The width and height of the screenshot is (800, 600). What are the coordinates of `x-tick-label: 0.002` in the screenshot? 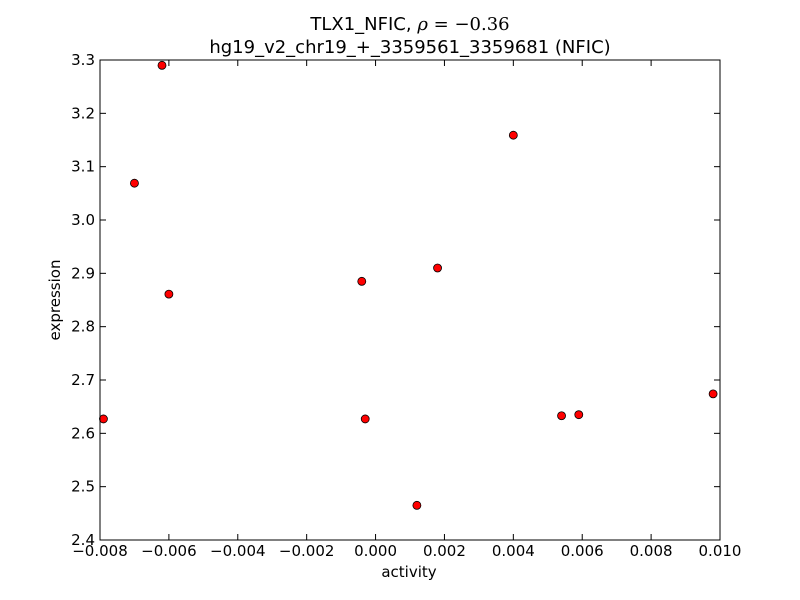 It's located at (444, 551).